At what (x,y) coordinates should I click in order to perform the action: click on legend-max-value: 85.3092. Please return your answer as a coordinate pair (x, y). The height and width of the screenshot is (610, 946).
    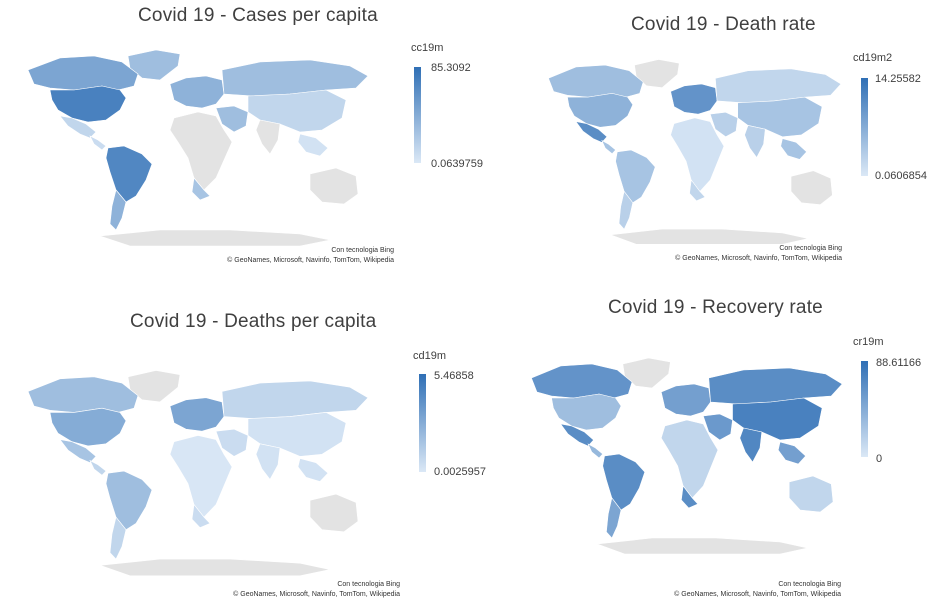
    Looking at the image, I should click on (451, 68).